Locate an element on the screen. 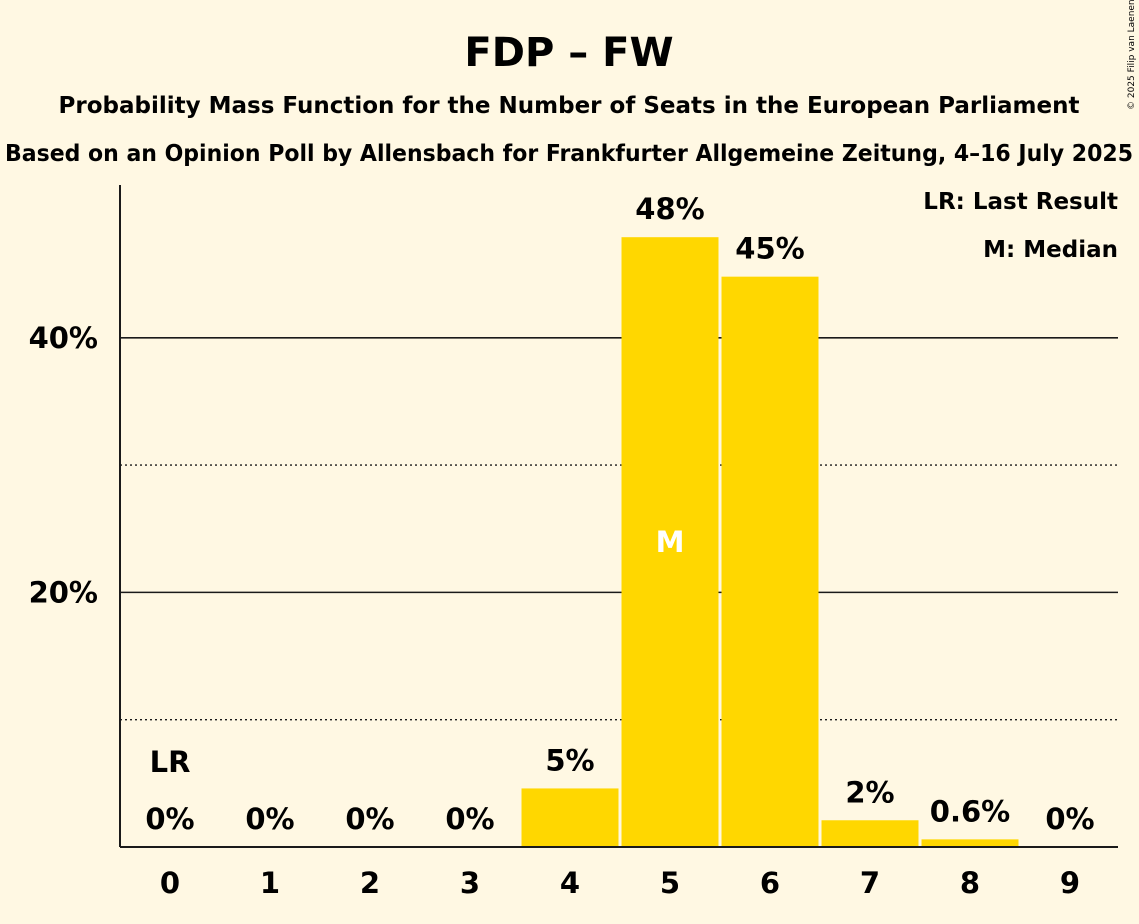  x-tick-label: 4 is located at coordinates (570, 883).